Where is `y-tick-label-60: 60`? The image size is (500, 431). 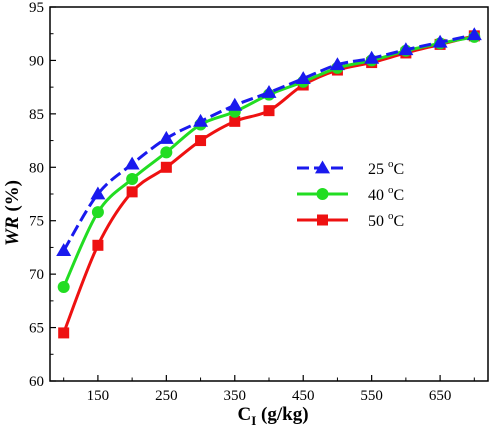
y-tick-label-60: 60 is located at coordinates (36, 382).